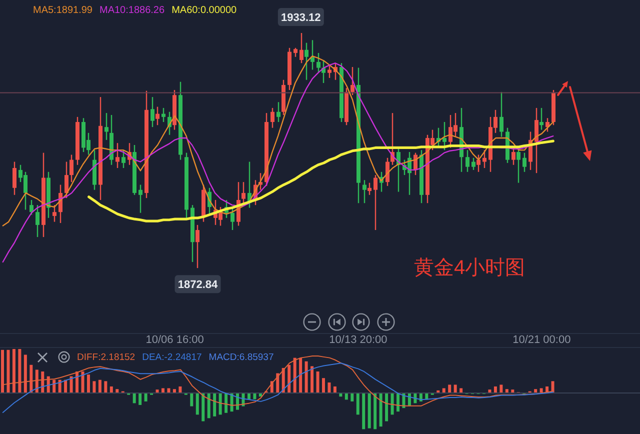  What do you see at coordinates (132, 11) in the screenshot?
I see `text: MA10:1886.26` at bounding box center [132, 11].